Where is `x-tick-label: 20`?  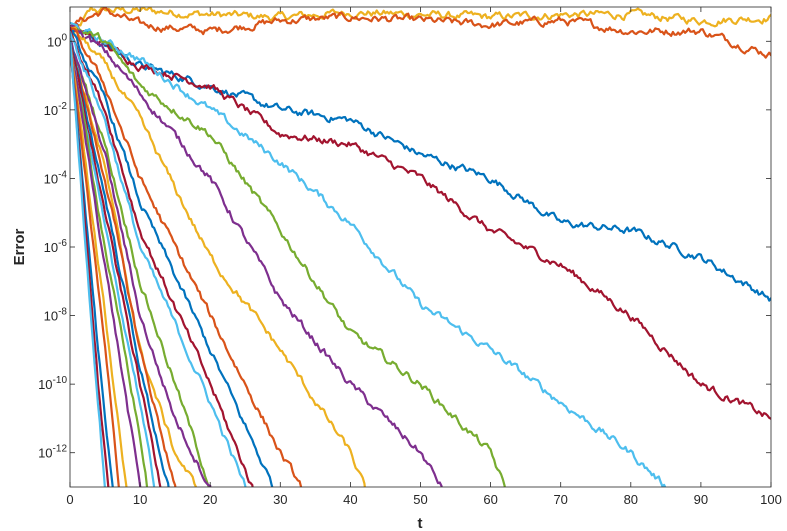
x-tick-label: 20 is located at coordinates (210, 499).